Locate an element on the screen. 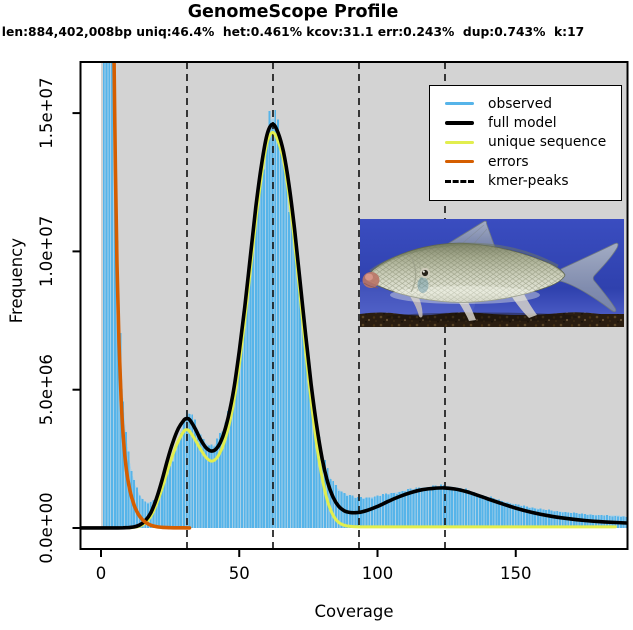  fish-pelvic-fin is located at coordinates (467, 310).